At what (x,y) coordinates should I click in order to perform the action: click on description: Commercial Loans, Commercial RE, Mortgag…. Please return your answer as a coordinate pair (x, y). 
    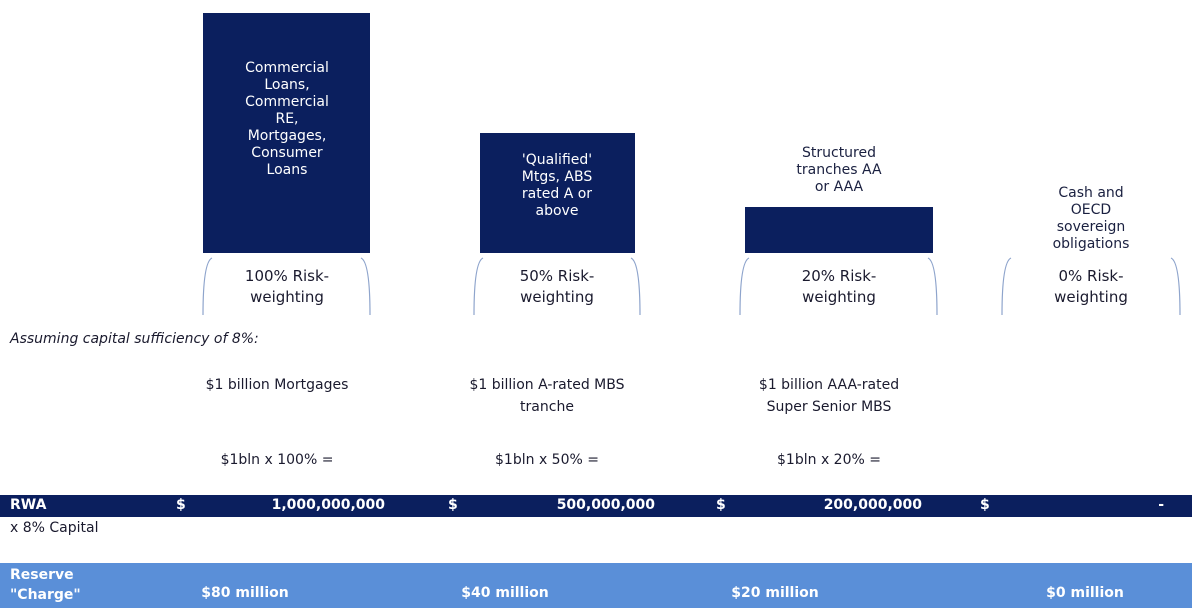
    Looking at the image, I should click on (287, 119).